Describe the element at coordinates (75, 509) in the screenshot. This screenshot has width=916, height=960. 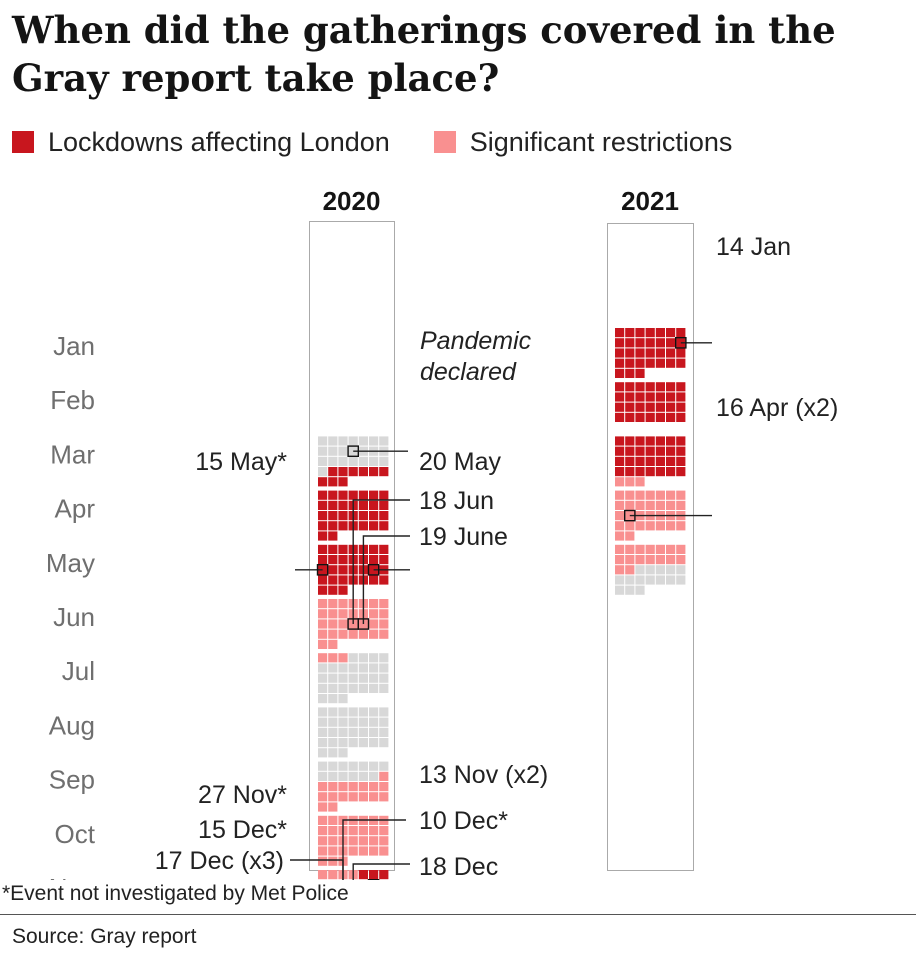
I see `month-label-apr: Apr` at that location.